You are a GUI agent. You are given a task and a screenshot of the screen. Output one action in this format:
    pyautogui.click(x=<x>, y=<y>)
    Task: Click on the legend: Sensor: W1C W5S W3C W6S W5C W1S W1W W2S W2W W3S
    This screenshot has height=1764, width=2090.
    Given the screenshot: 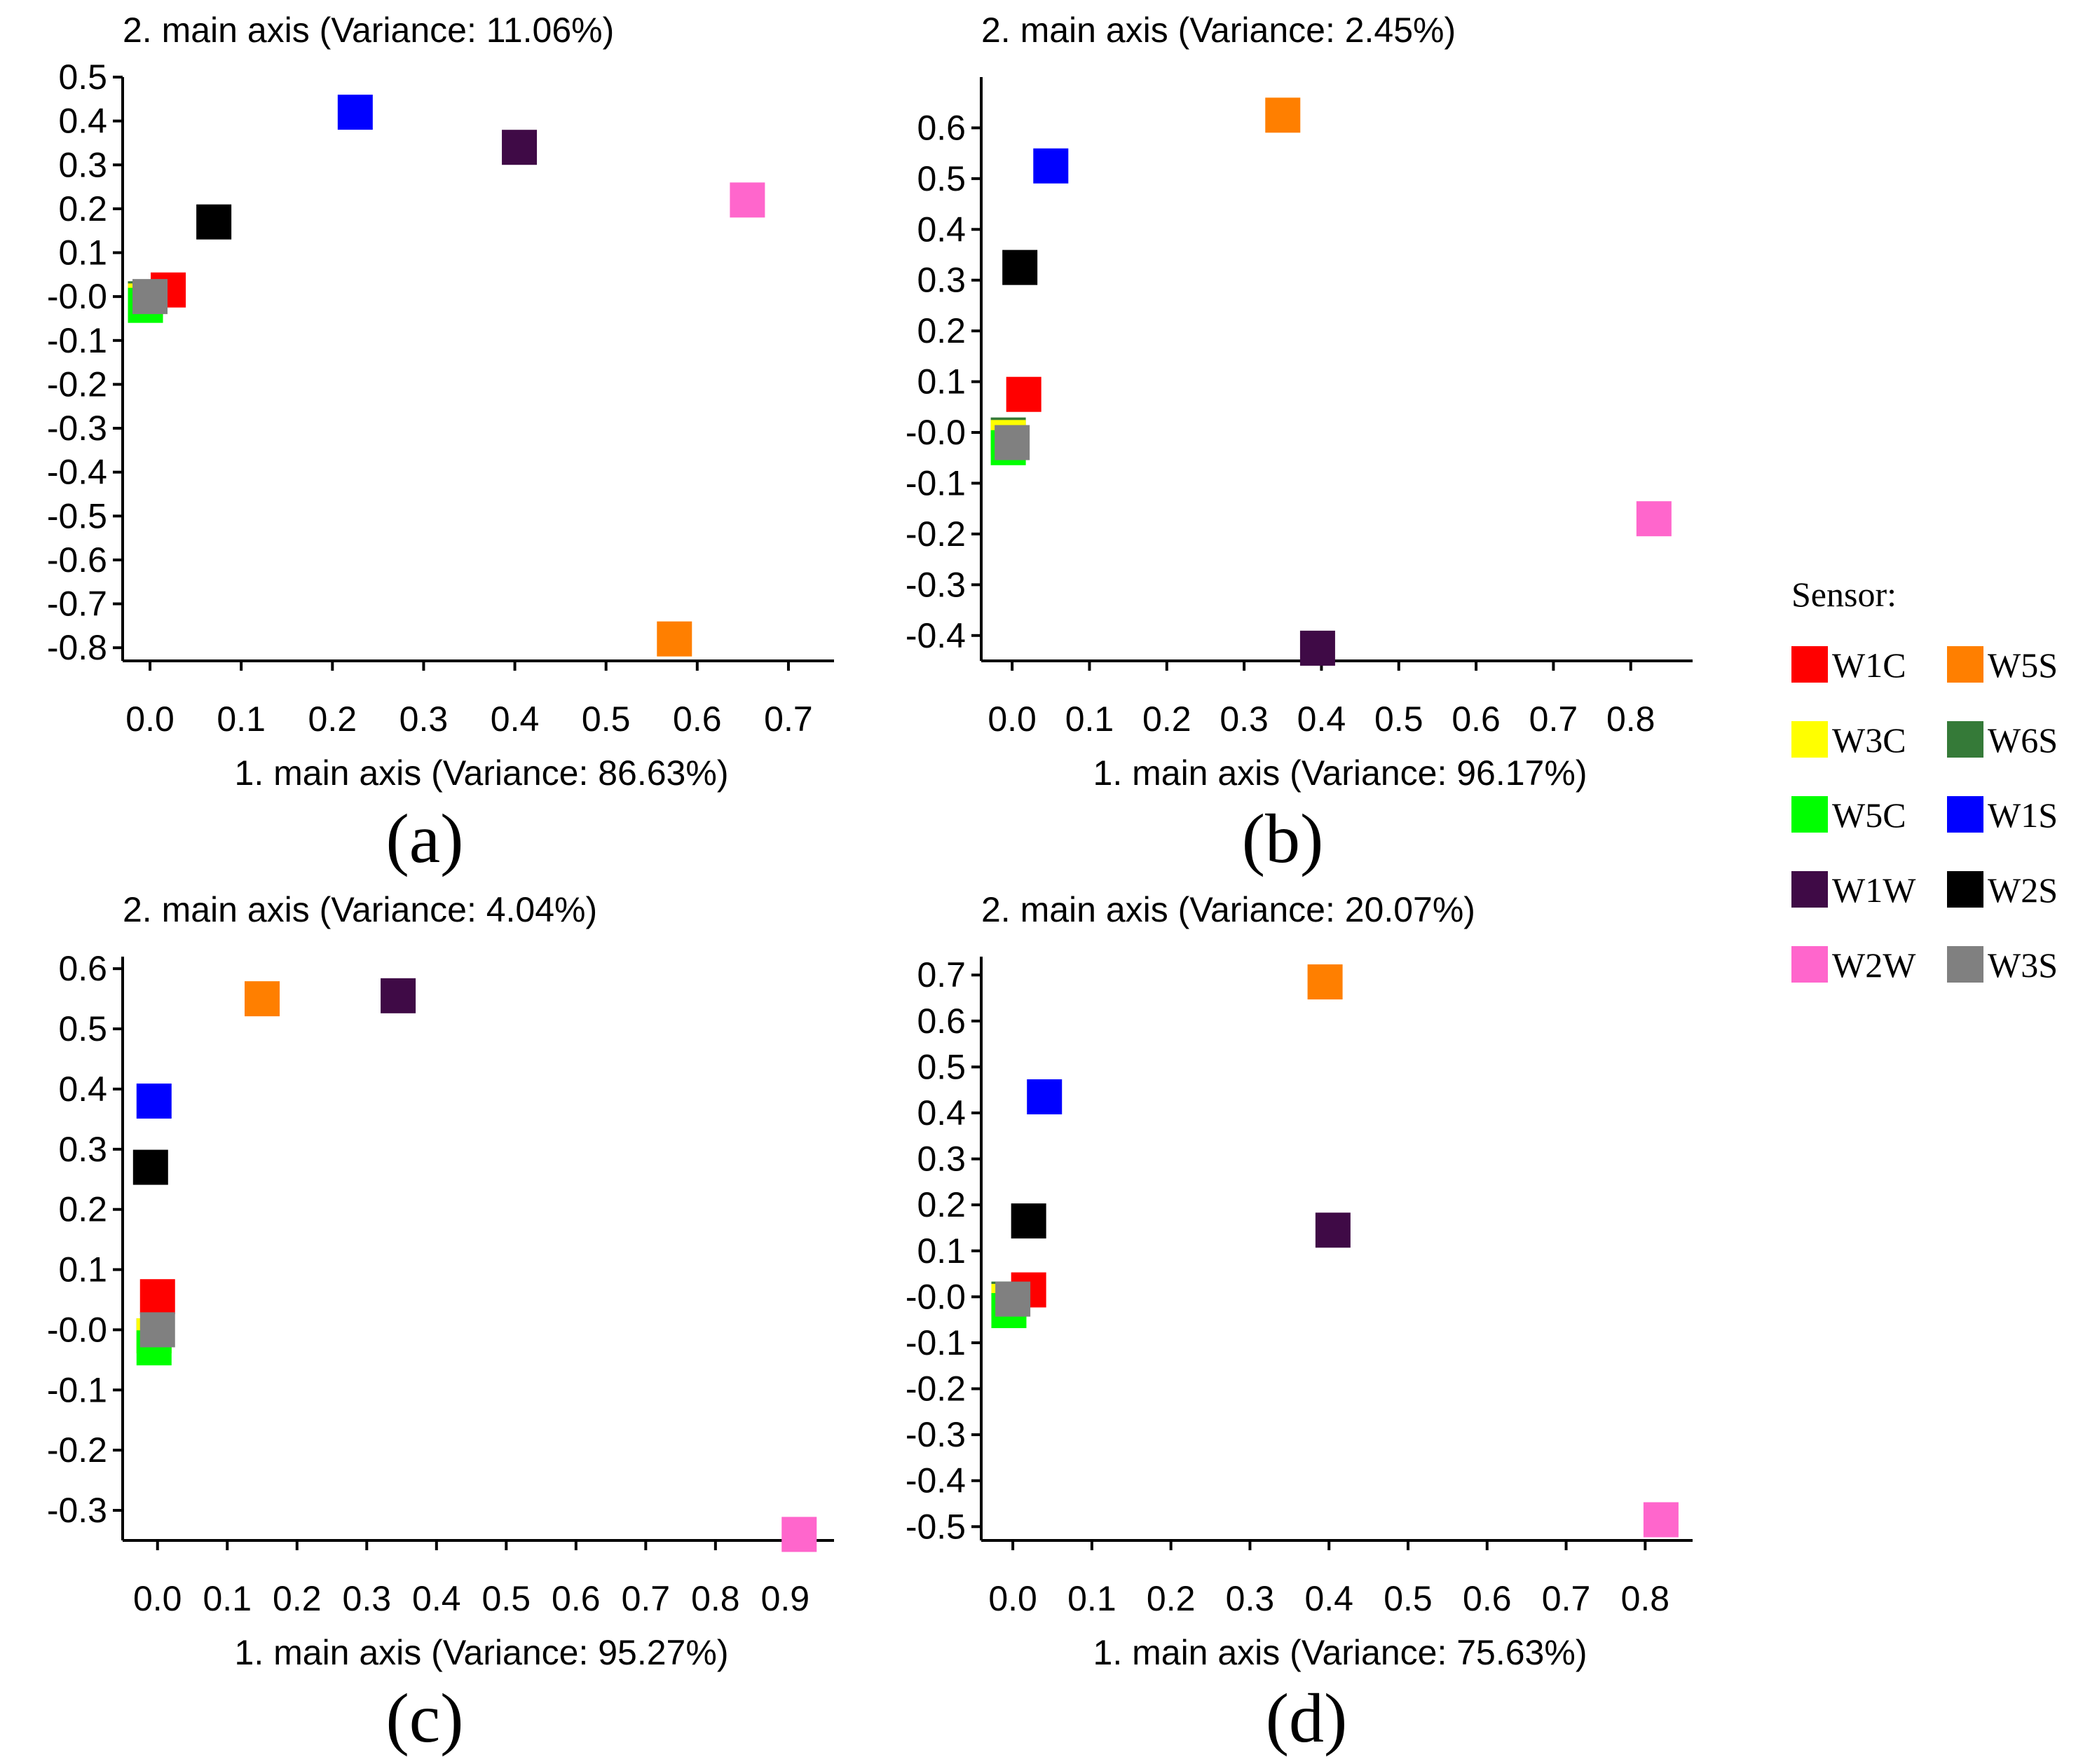 What is the action you would take?
    pyautogui.click(x=1925, y=780)
    